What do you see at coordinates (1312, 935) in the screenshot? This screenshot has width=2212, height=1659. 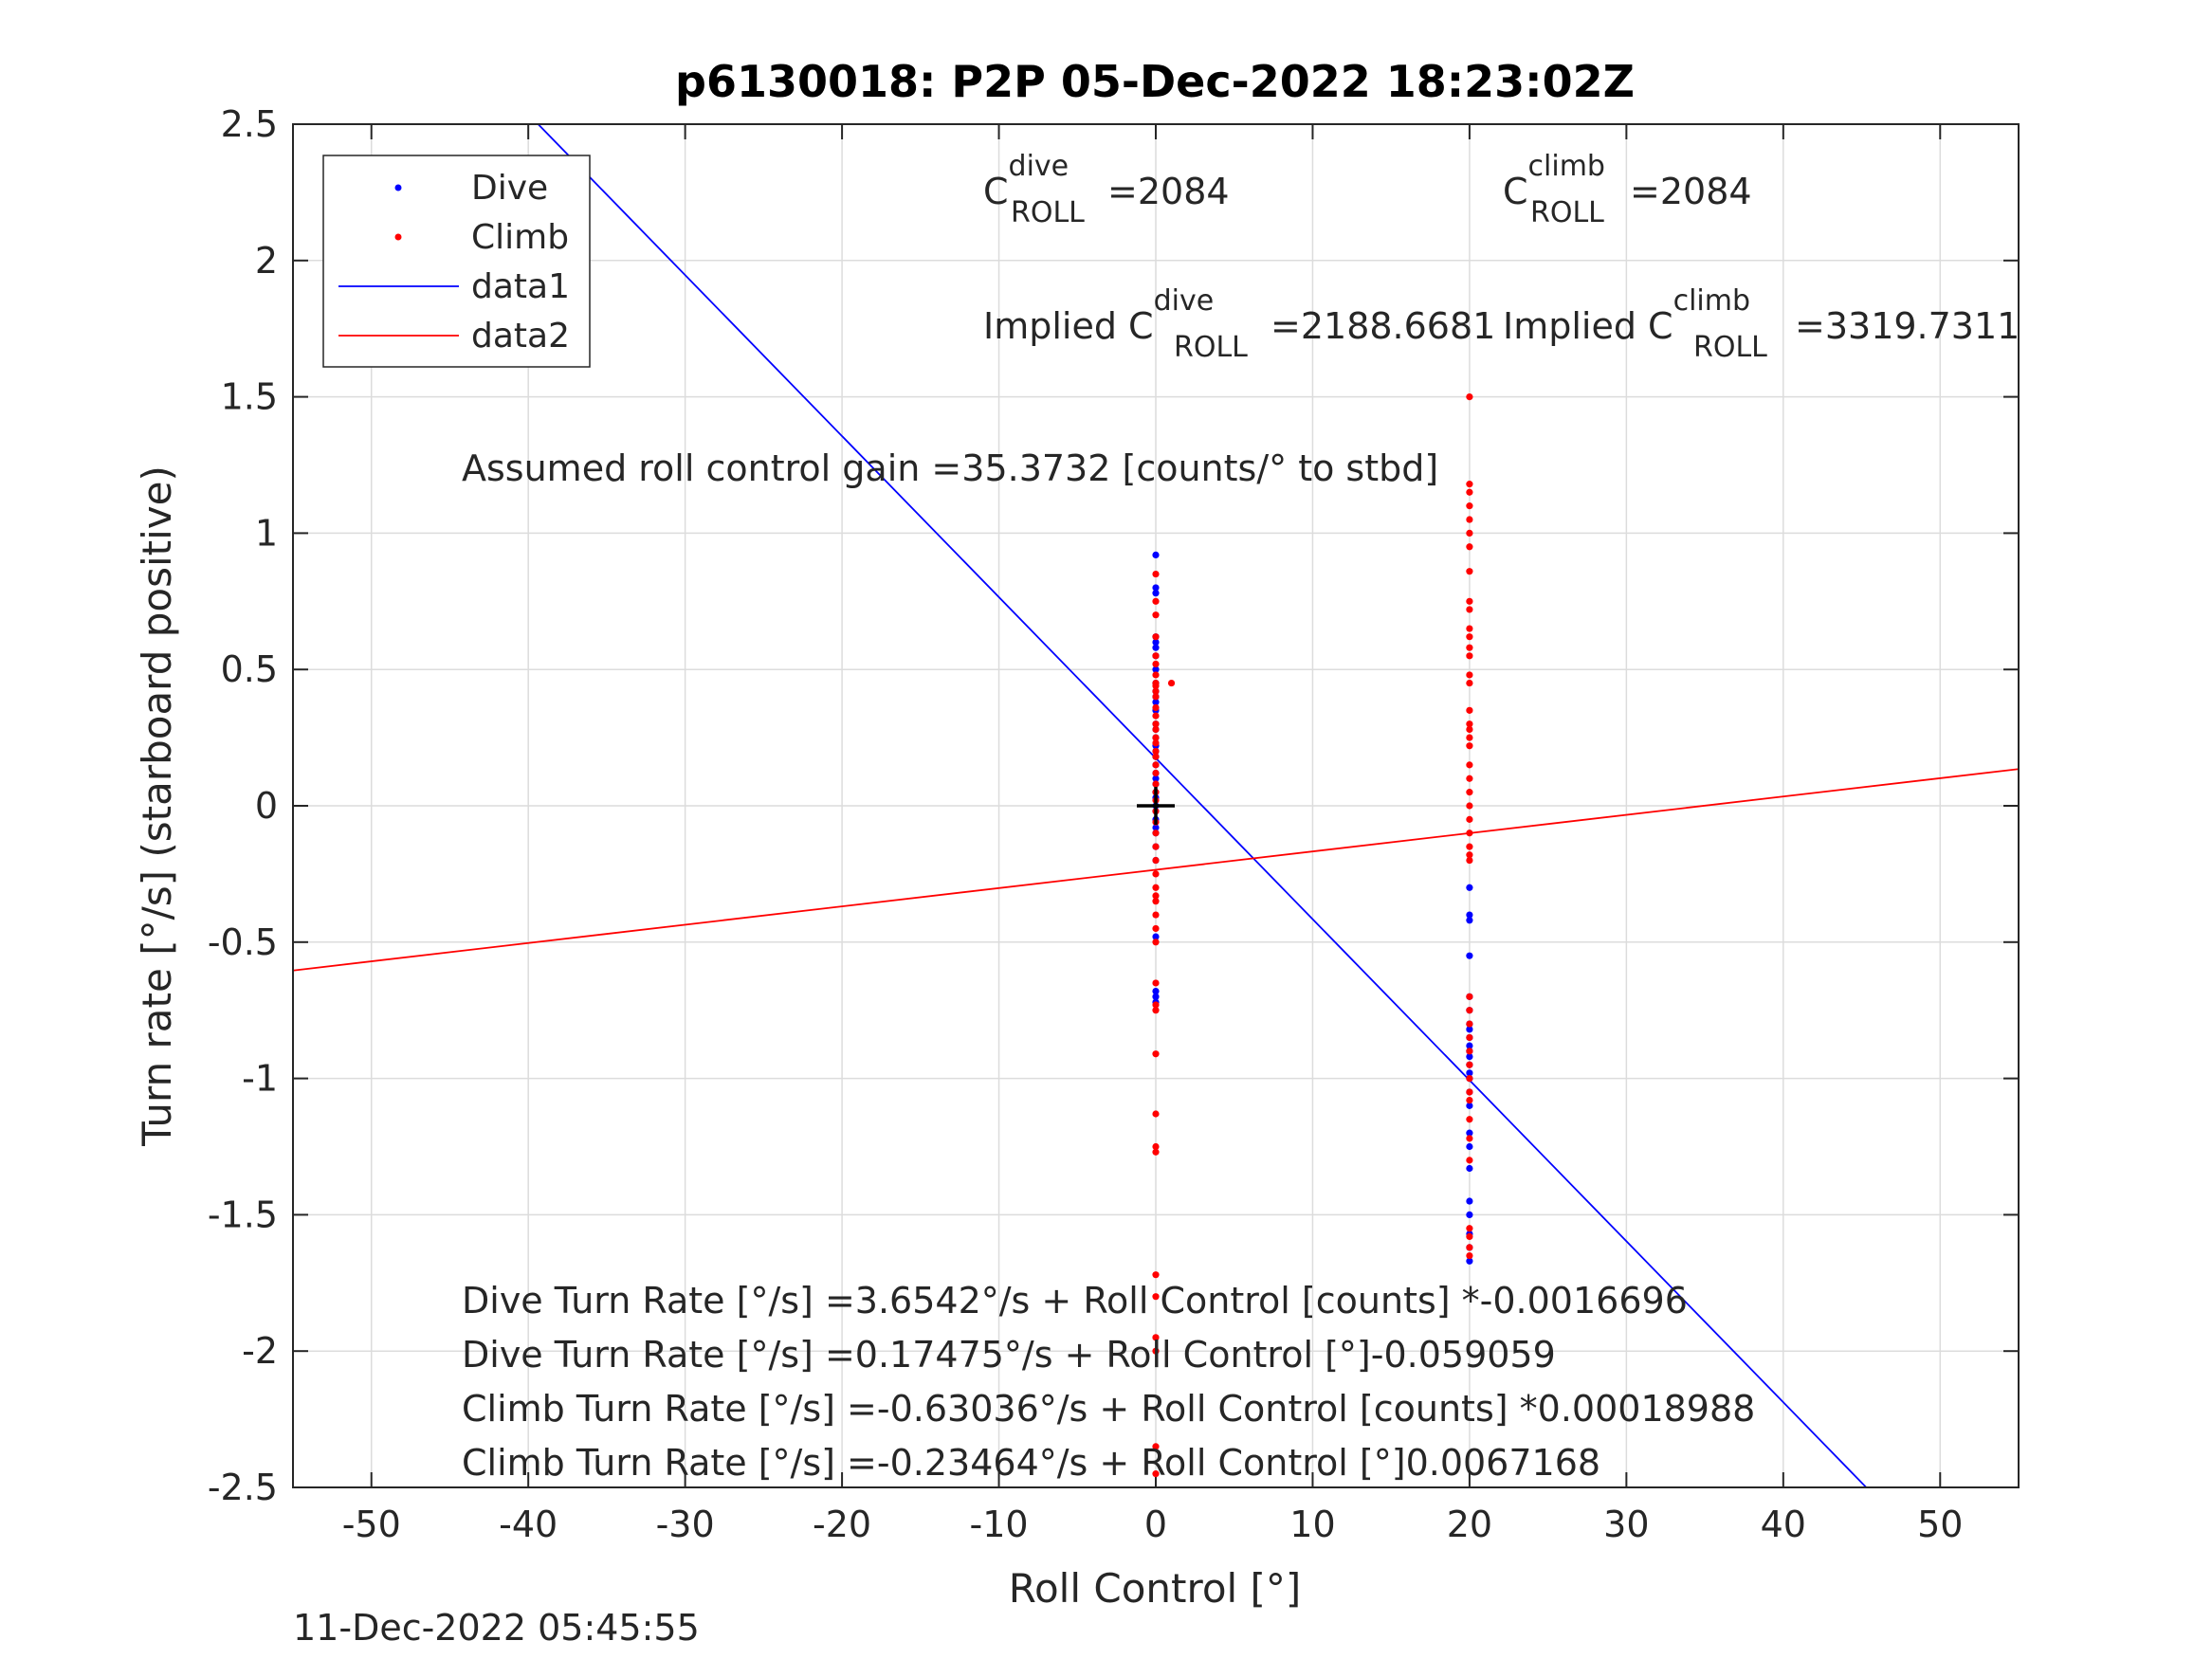 I see `scatter-points` at bounding box center [1312, 935].